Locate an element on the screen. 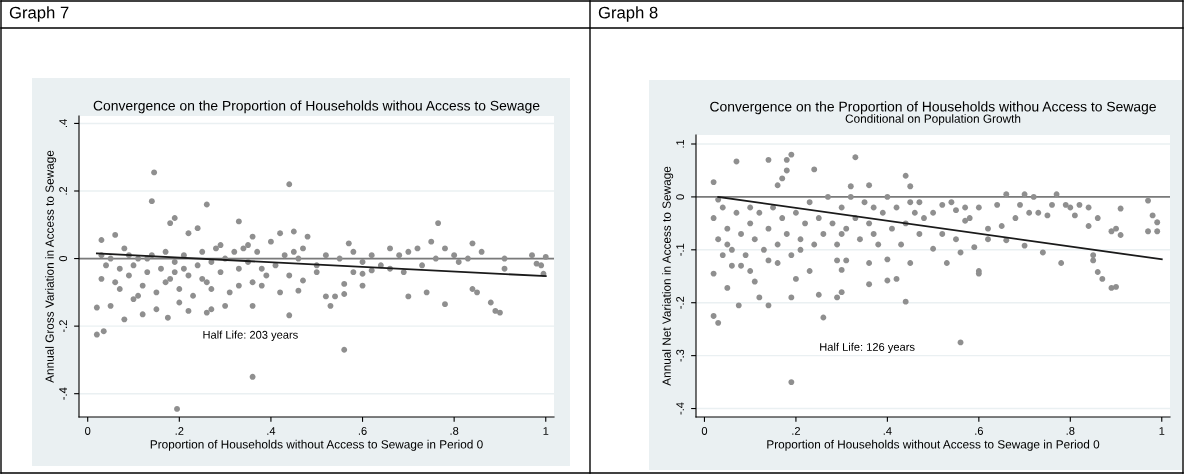 The height and width of the screenshot is (474, 1184). caption: Graph 7 is located at coordinates (39, 14).